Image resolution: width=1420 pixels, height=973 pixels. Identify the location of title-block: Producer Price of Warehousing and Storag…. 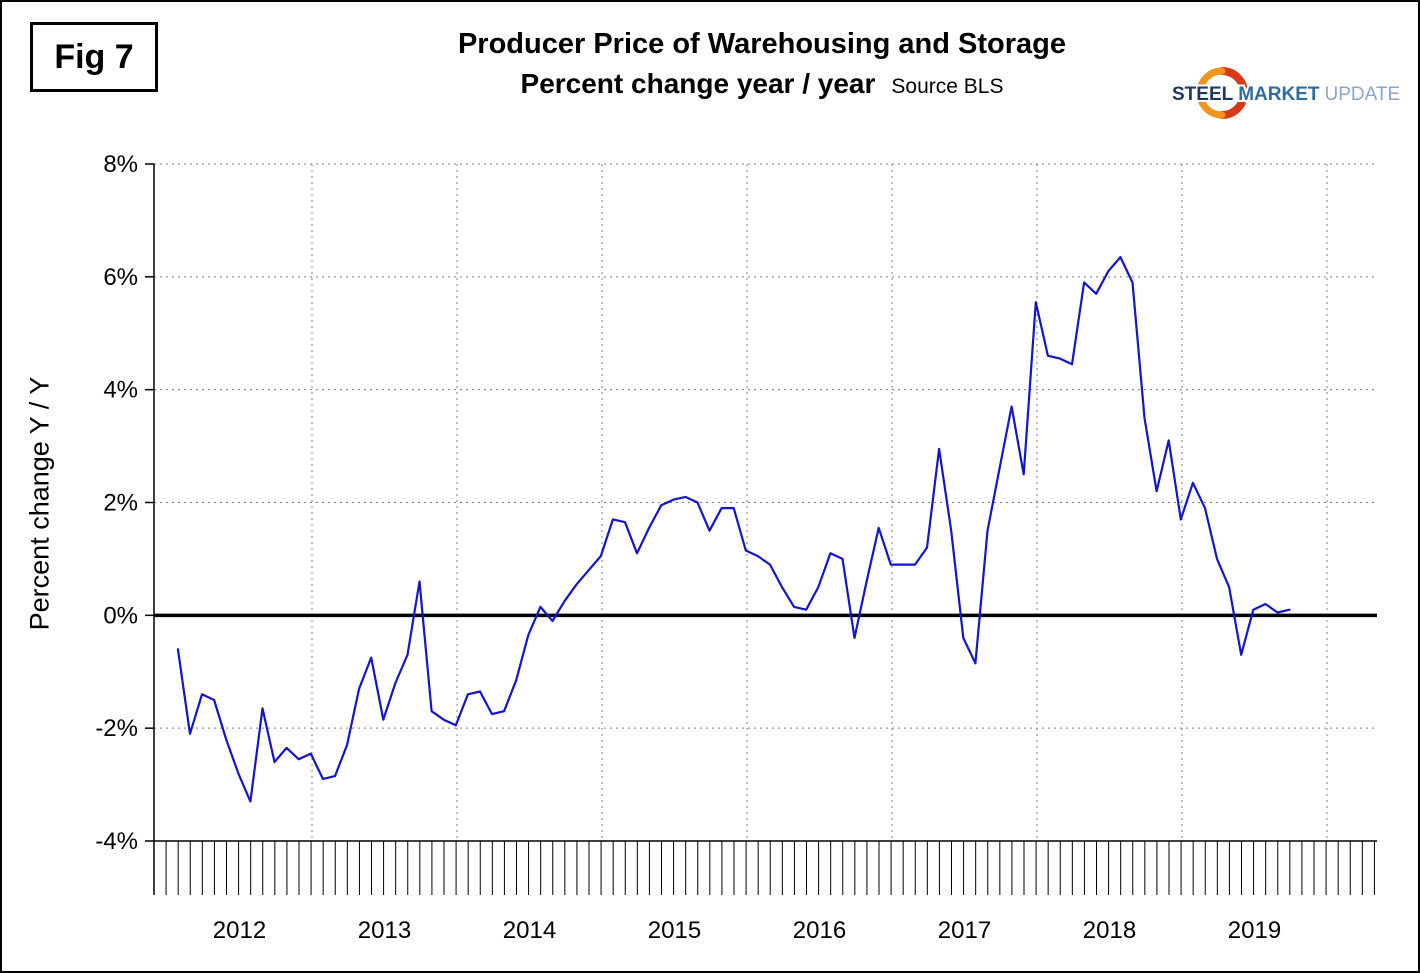
(762, 63).